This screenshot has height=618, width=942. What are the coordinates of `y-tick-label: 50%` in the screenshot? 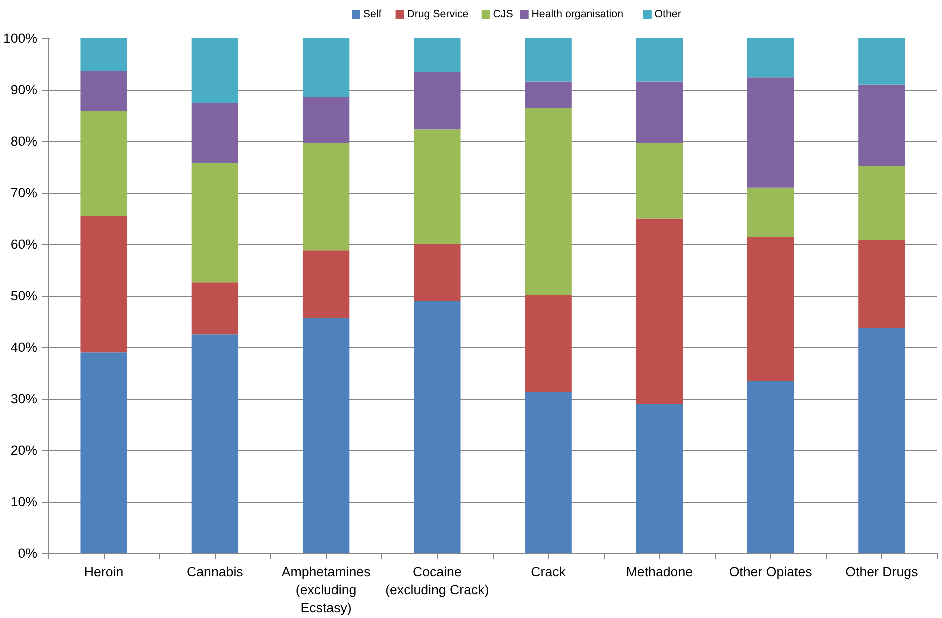 It's located at (24, 296).